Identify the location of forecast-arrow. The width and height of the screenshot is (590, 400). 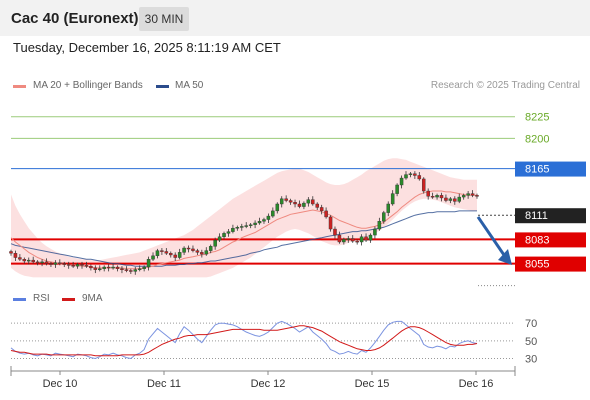
(494, 240).